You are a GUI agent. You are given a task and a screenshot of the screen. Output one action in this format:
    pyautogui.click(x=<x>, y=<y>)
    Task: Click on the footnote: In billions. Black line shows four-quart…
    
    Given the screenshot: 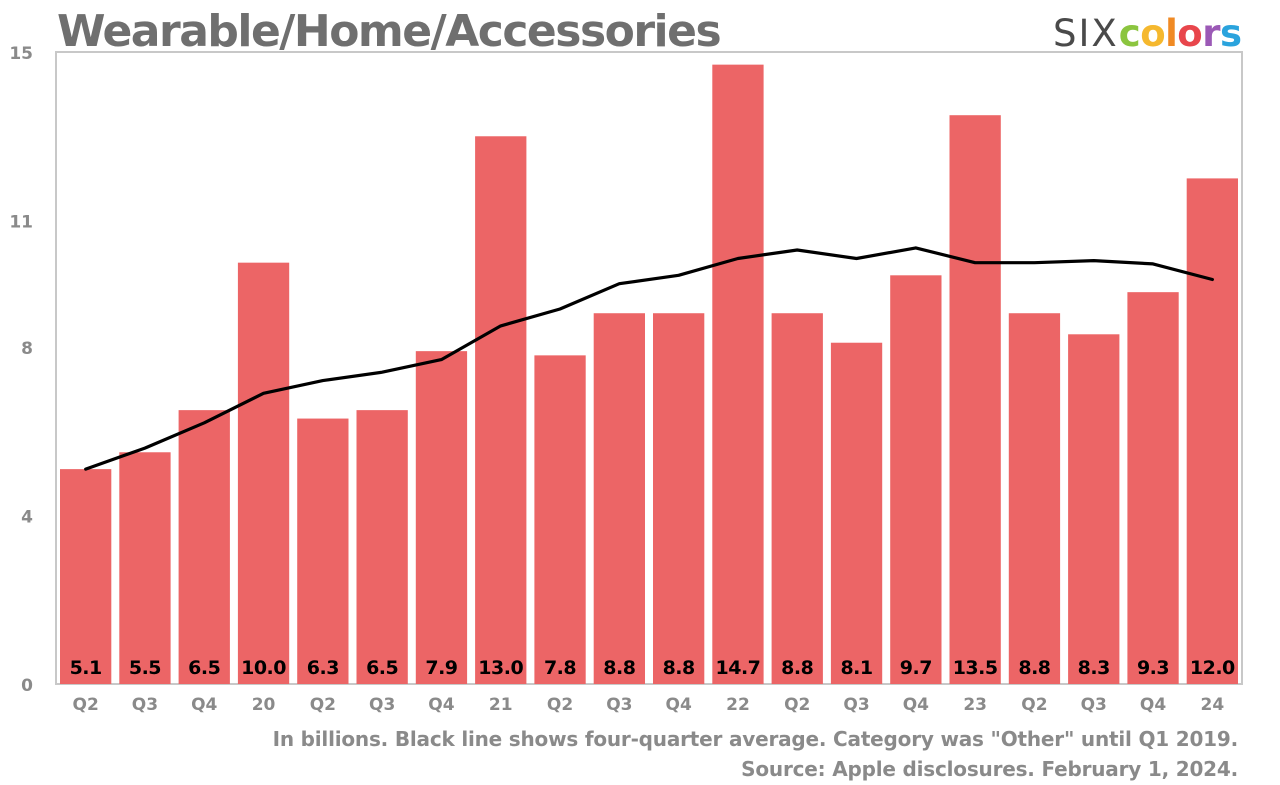 What is the action you would take?
    pyautogui.click(x=755, y=739)
    